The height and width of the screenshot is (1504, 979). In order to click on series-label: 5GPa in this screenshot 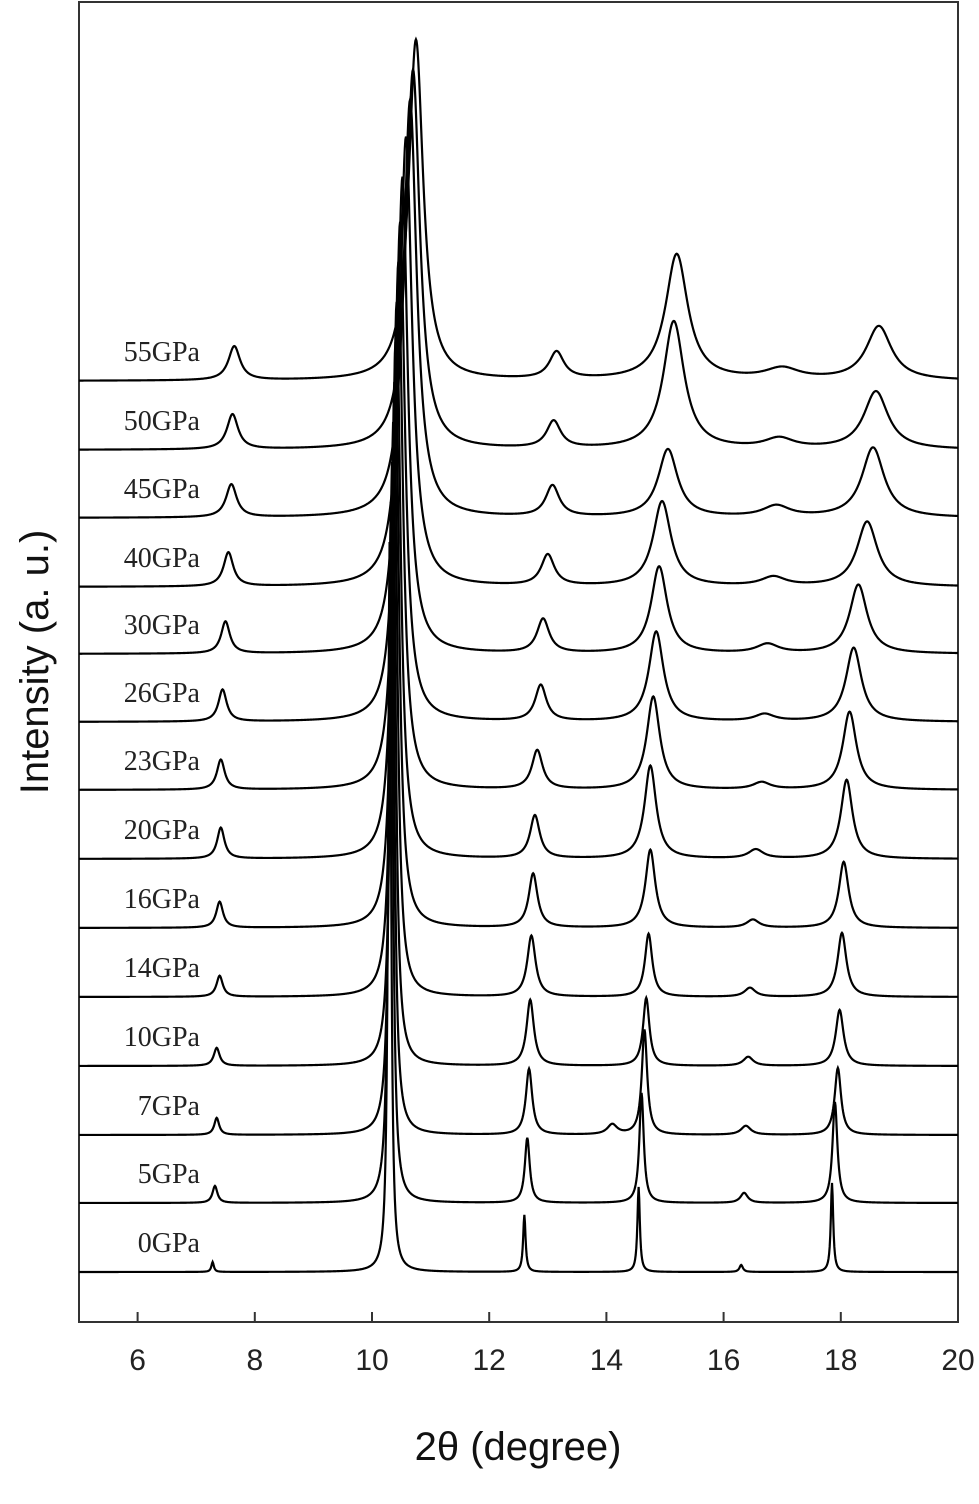, I will do `click(169, 1174)`.